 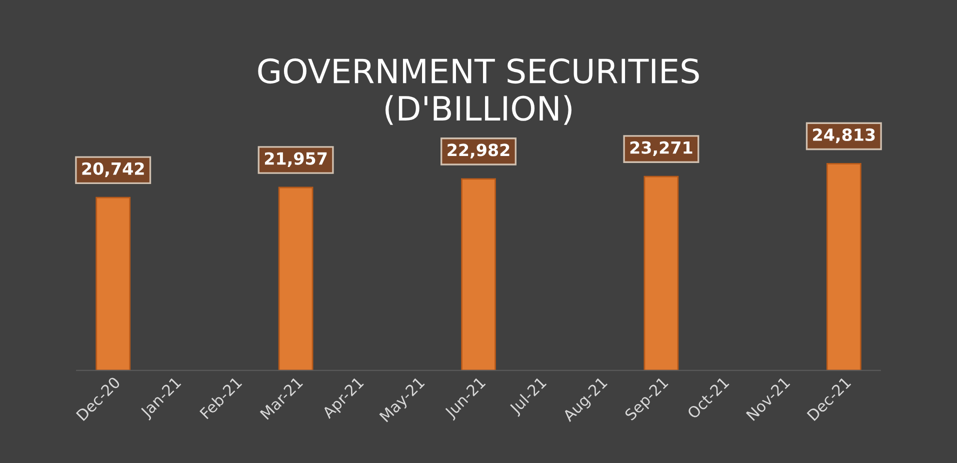 What do you see at coordinates (844, 136) in the screenshot?
I see `data-label: 24,813` at bounding box center [844, 136].